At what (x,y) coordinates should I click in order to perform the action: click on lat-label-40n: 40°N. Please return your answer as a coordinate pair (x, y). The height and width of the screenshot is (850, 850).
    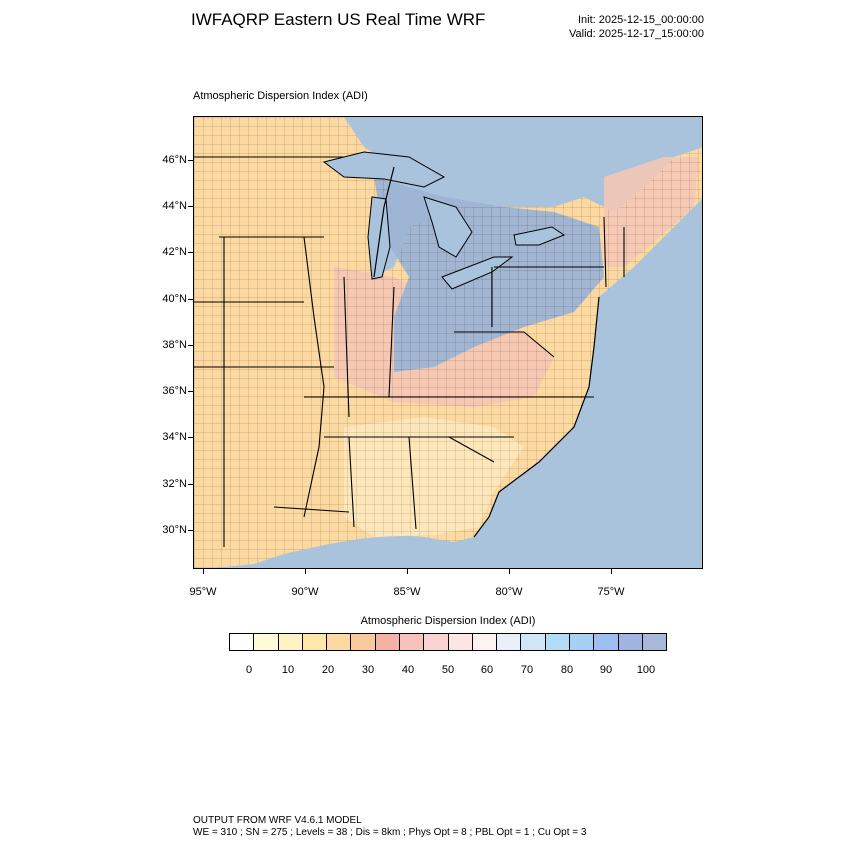
    Looking at the image, I should click on (174, 299).